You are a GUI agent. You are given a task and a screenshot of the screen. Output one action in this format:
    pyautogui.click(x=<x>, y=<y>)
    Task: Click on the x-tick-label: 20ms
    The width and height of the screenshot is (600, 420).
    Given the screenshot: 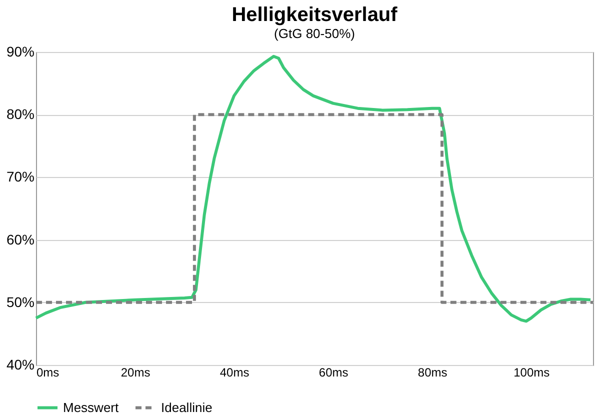 What is the action you would take?
    pyautogui.click(x=135, y=373)
    